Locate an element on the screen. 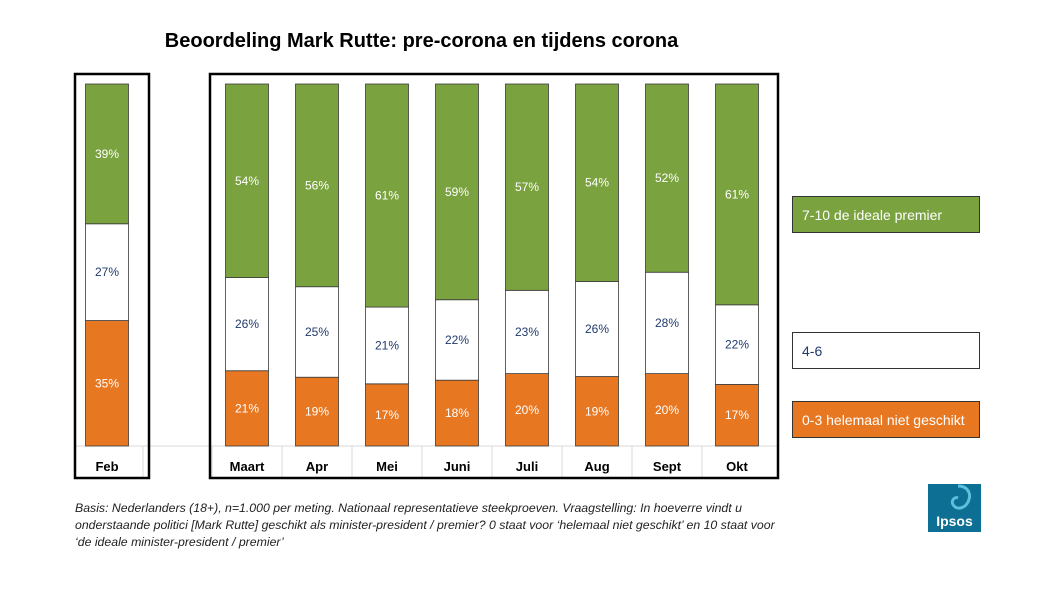 The image size is (1059, 601). x-tick-label: Juli is located at coordinates (527, 466).